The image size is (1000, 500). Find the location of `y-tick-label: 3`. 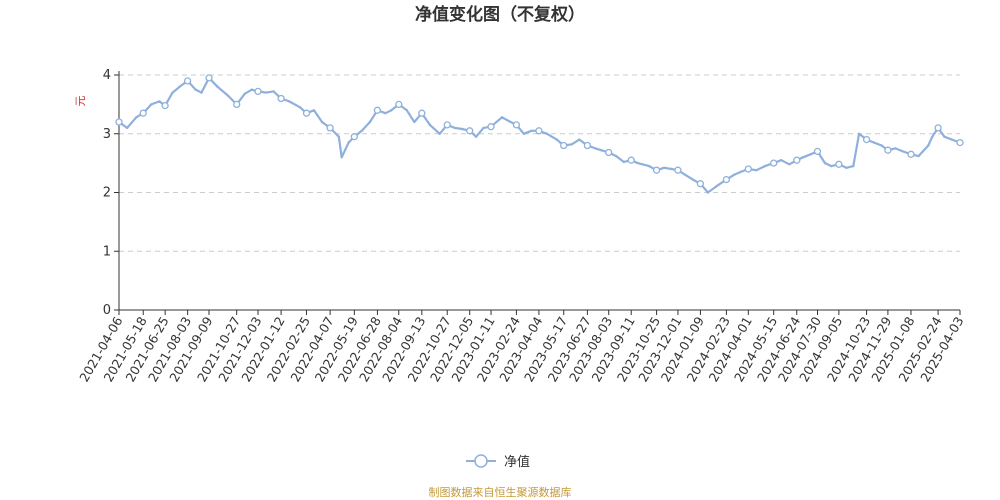

y-tick-label: 3 is located at coordinates (107, 134).